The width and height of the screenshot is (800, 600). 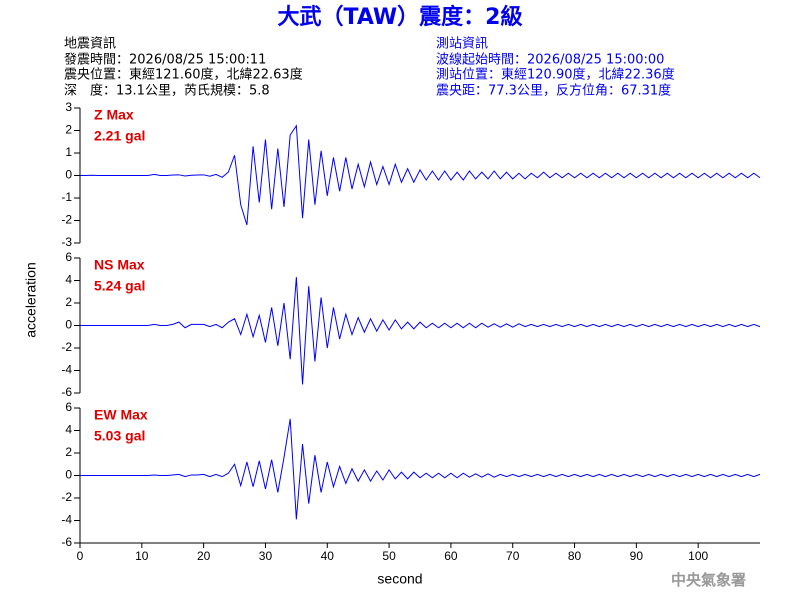 What do you see at coordinates (708, 580) in the screenshot?
I see `footer: 中央氣象署` at bounding box center [708, 580].